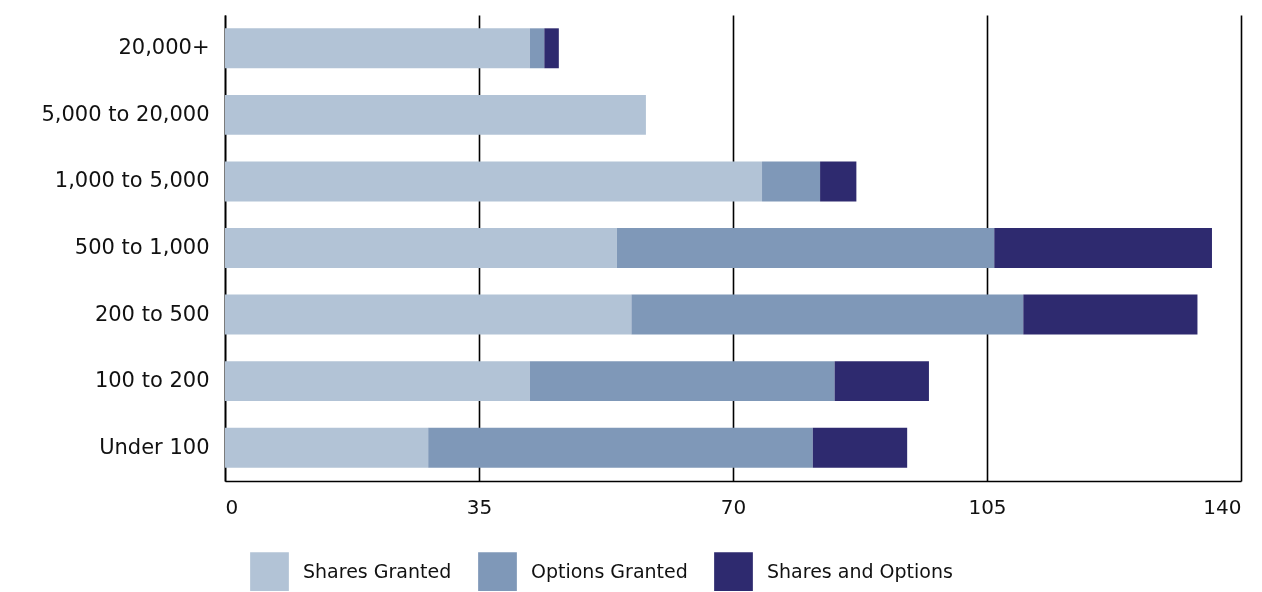 This screenshot has height=592, width=1262. Describe the element at coordinates (154, 446) in the screenshot. I see `y-tick-label: Under 100` at that location.